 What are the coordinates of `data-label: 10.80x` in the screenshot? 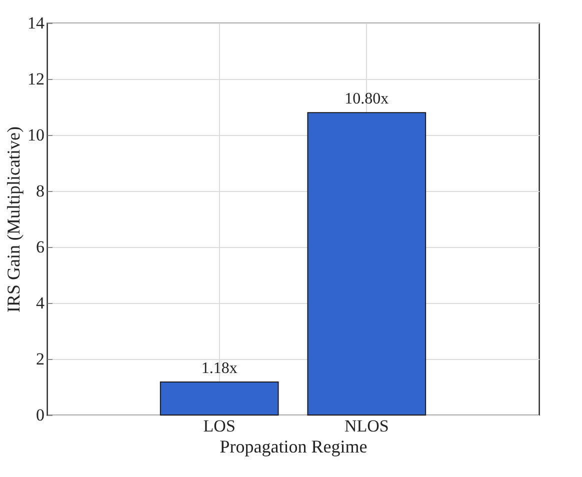 It's located at (366, 99).